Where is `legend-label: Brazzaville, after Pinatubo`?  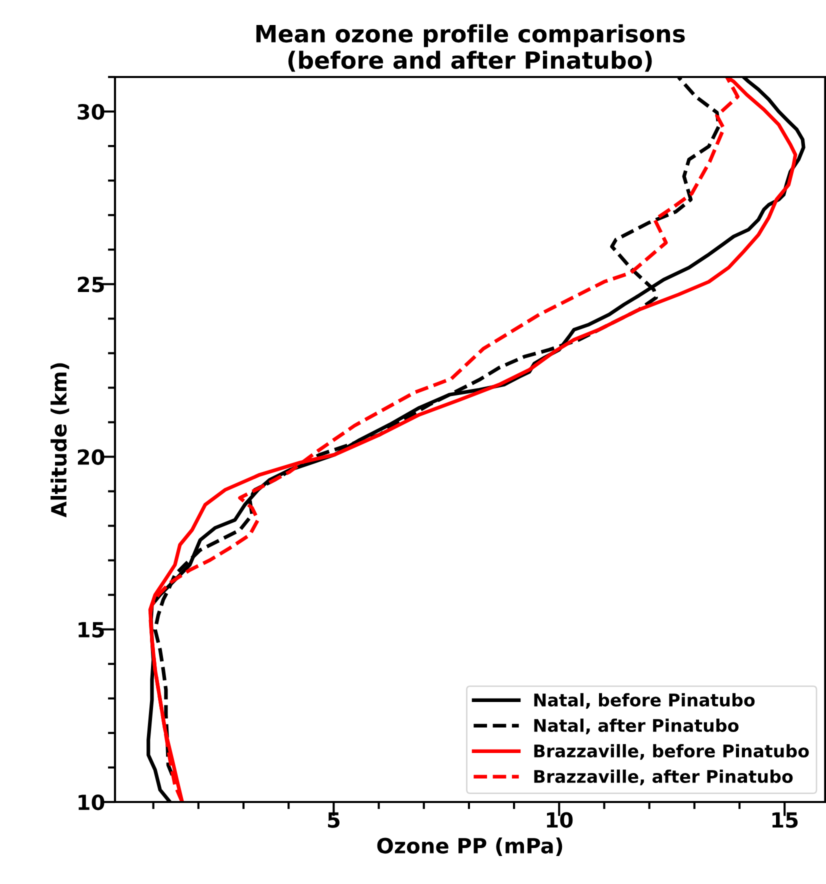 legend-label: Brazzaville, after Pinatubo is located at coordinates (663, 778).